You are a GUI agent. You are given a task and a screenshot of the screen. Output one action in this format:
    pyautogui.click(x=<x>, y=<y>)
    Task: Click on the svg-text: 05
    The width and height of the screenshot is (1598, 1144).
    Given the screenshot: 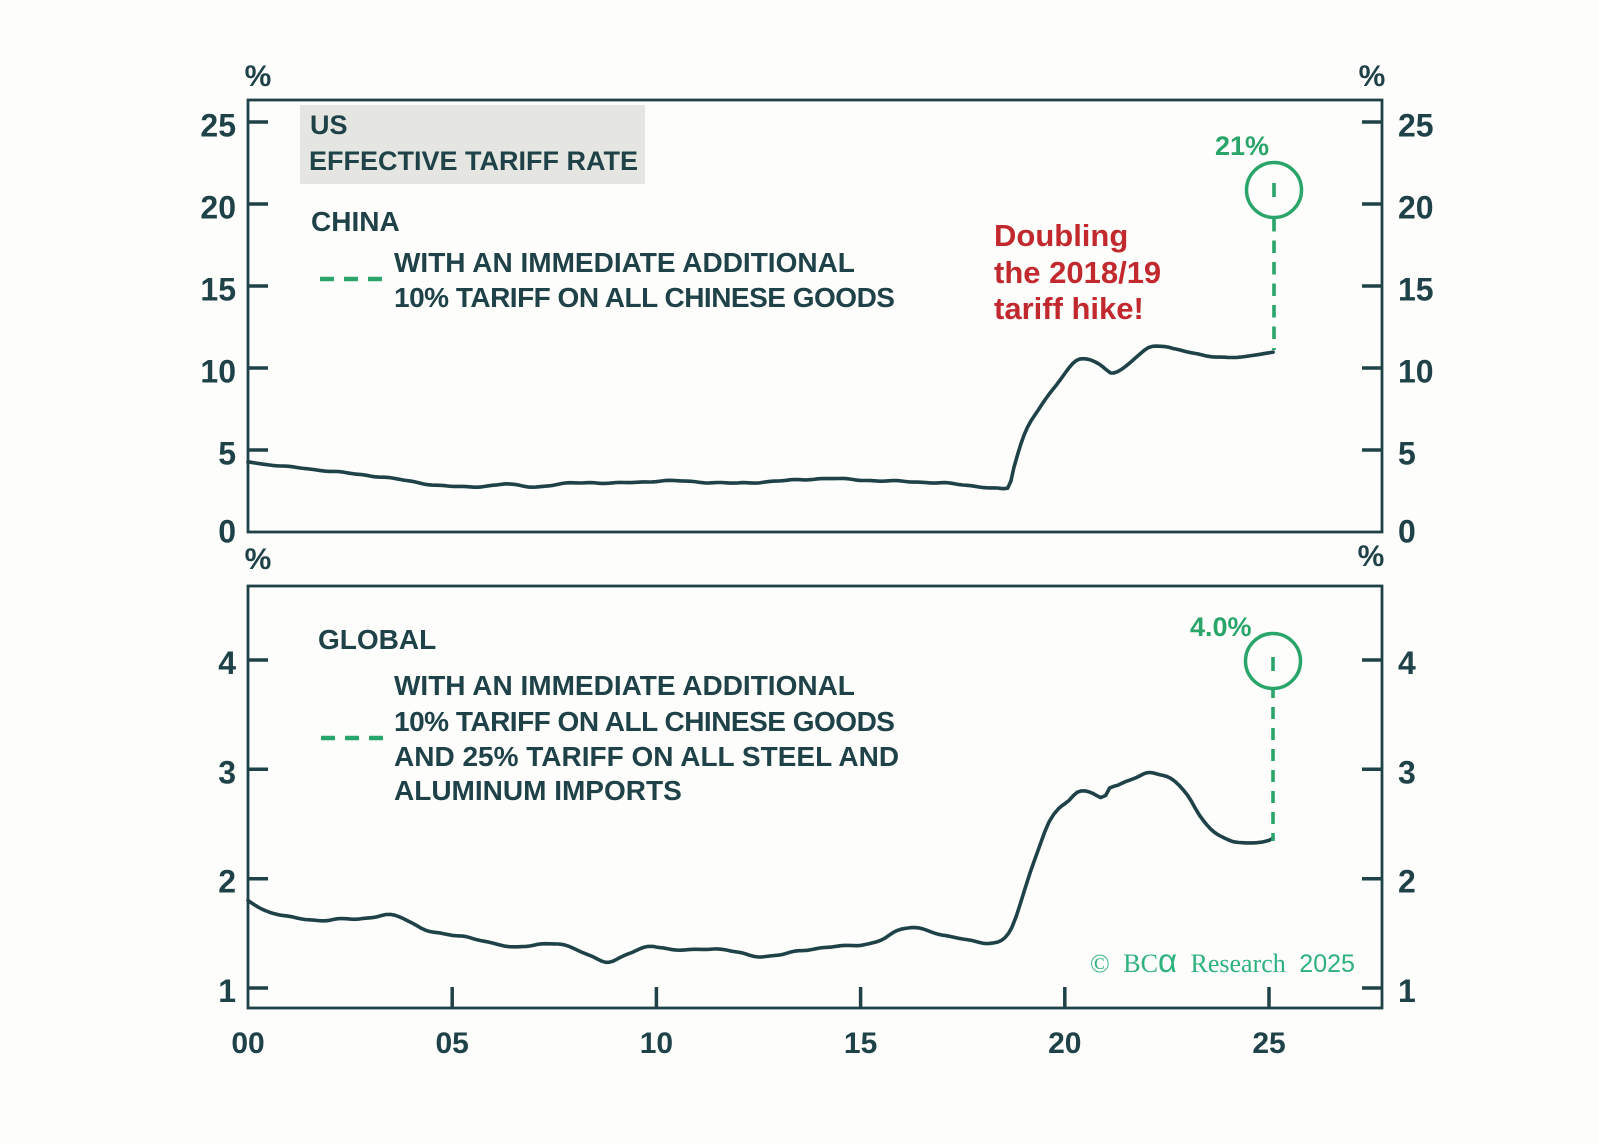 What is the action you would take?
    pyautogui.click(x=452, y=1043)
    